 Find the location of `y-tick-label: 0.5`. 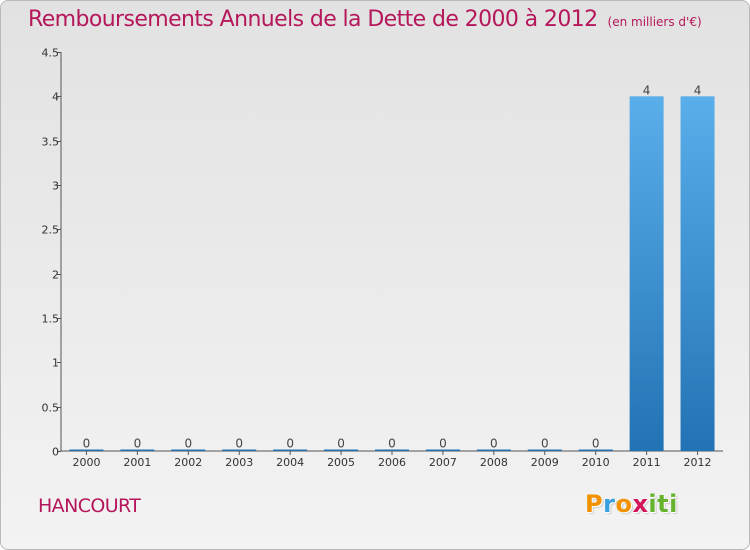

y-tick-label: 0.5 is located at coordinates (51, 408).